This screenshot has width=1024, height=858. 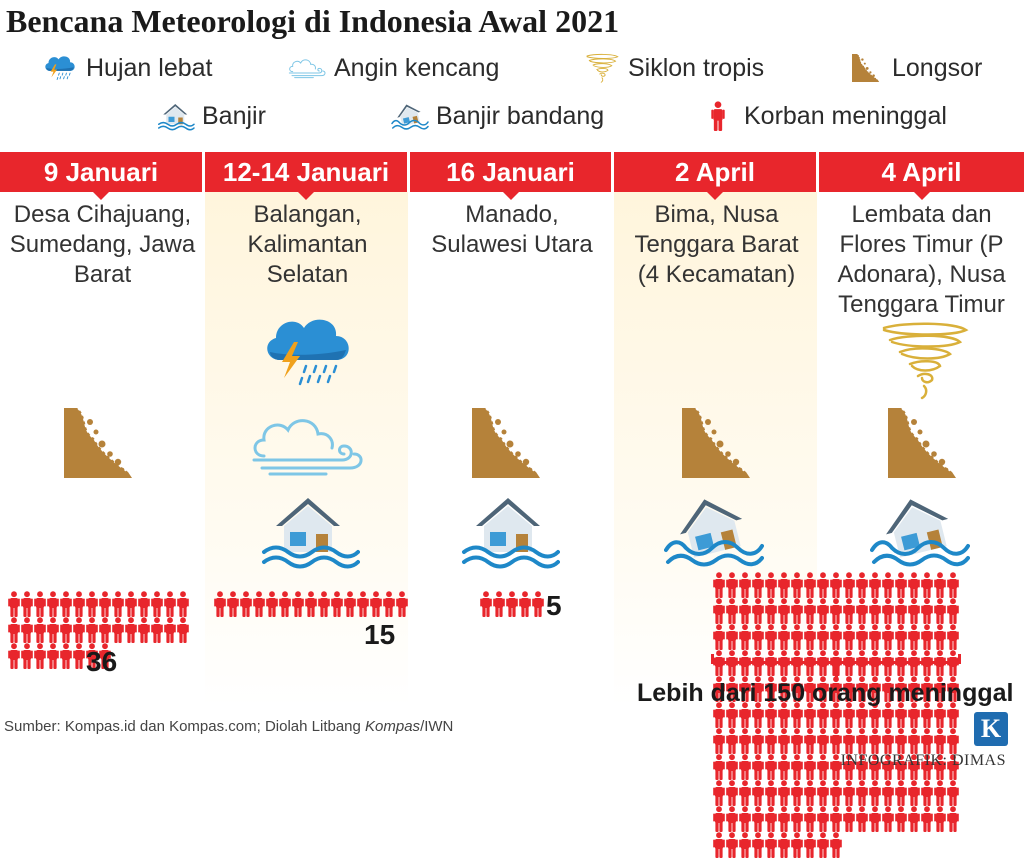 What do you see at coordinates (836, 671) in the screenshot?
I see `total-bracket-tick` at bounding box center [836, 671].